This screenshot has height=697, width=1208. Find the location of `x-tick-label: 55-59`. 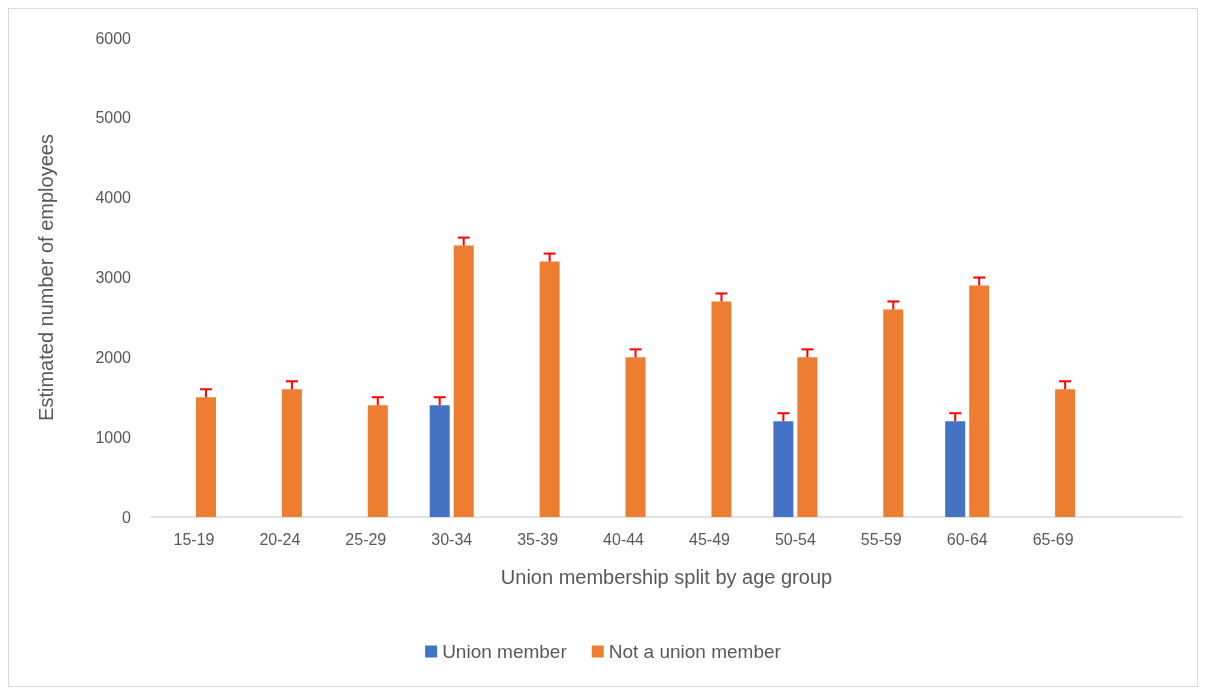

x-tick-label: 55-59 is located at coordinates (881, 539).